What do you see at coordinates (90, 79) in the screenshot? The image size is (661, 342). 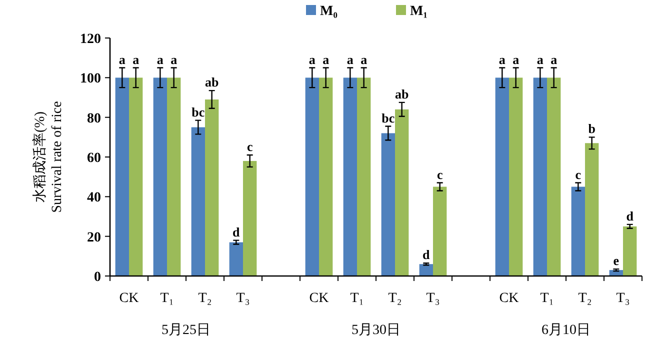 I see `y-tick-label: 100` at bounding box center [90, 79].